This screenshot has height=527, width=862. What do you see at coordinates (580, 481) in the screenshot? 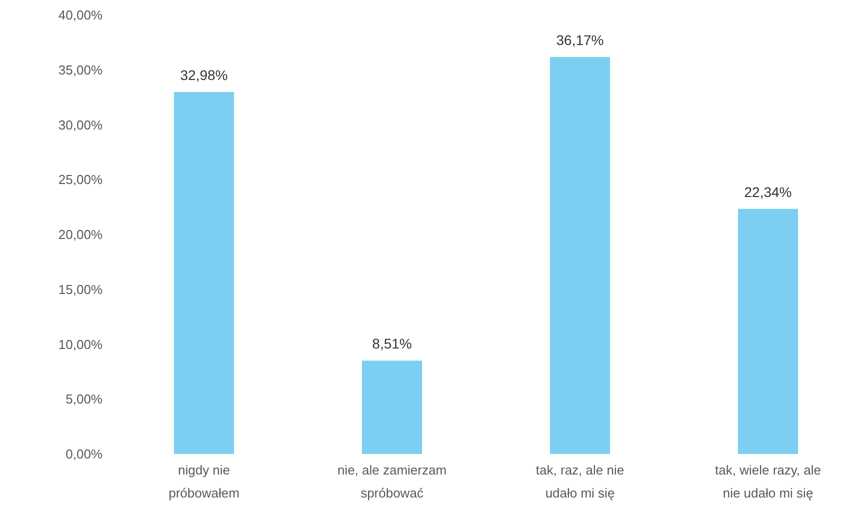
I see `x-tick-label: tak, raz, ale nie udało mi się` at bounding box center [580, 481].